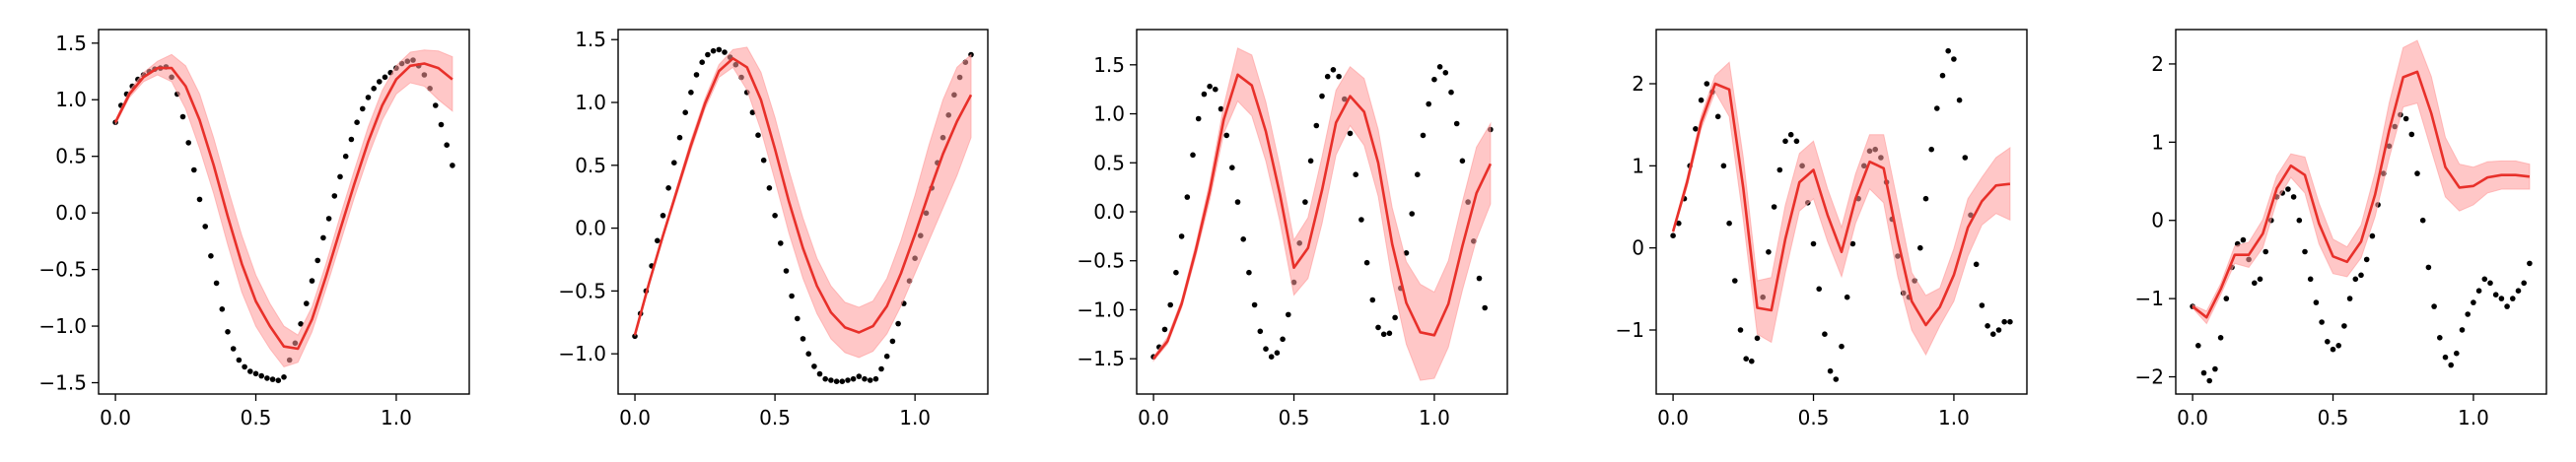 This screenshot has width=2576, height=462. What do you see at coordinates (1841, 214) in the screenshot?
I see `plot-area` at bounding box center [1841, 214].